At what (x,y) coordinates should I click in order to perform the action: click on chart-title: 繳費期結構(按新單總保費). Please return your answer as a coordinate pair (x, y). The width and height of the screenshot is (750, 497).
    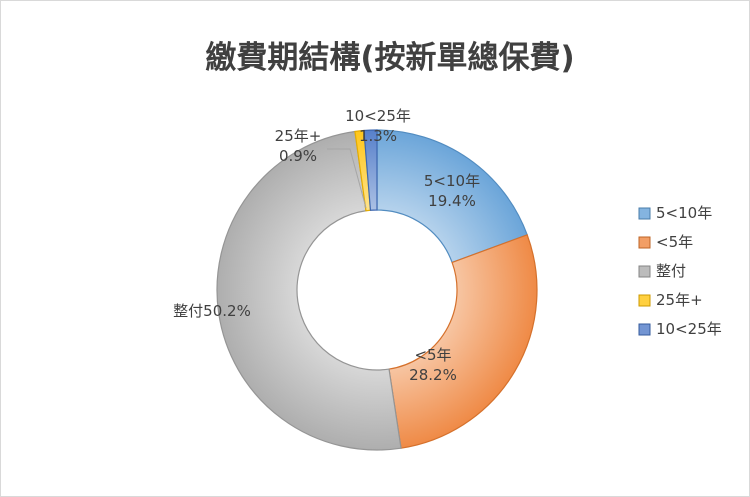
    Looking at the image, I should click on (389, 58).